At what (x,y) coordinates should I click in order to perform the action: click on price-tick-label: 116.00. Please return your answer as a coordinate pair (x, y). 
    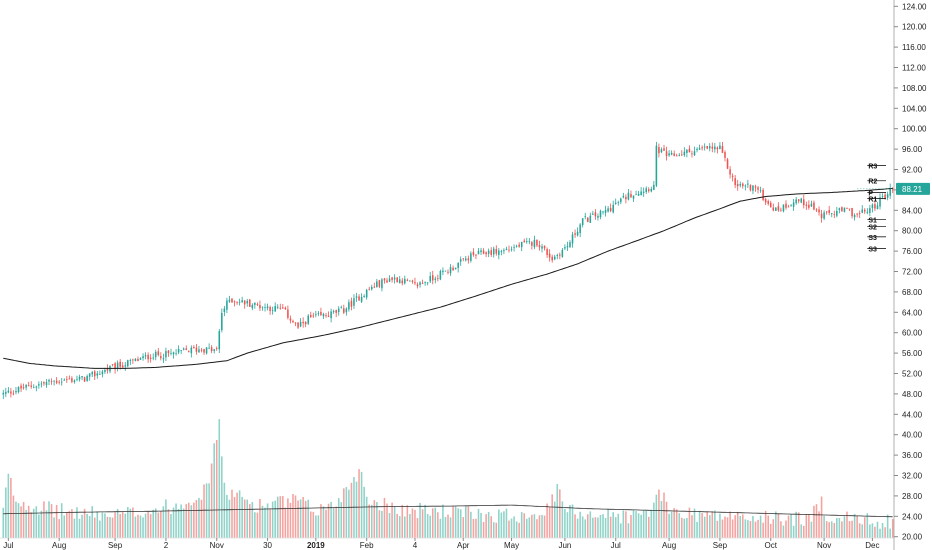
    Looking at the image, I should click on (914, 47).